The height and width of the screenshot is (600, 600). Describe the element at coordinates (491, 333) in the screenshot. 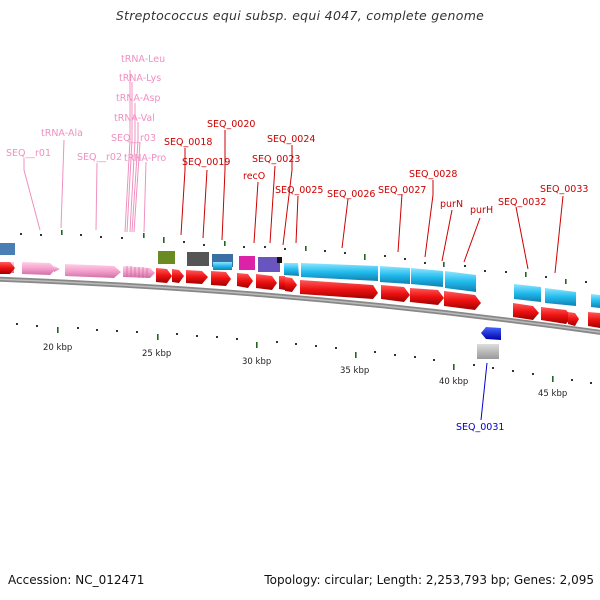

I see `cds-reverse-blue` at that location.